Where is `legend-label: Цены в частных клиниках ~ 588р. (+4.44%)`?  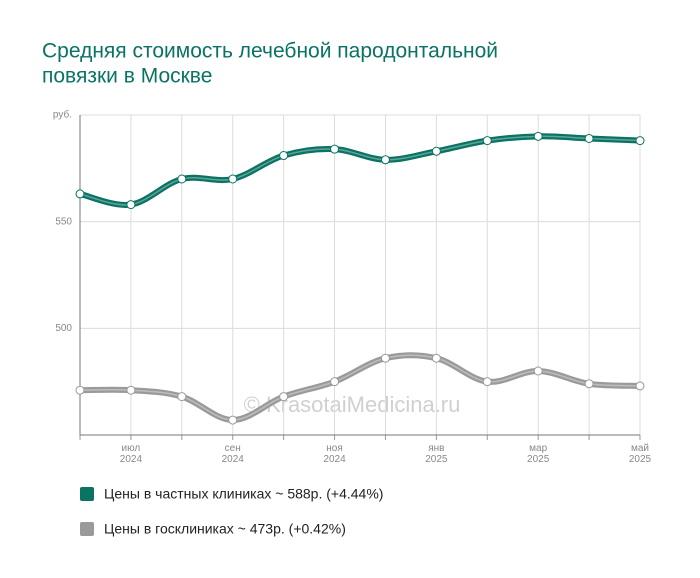 legend-label: Цены в частных клиниках ~ 588р. (+4.44%) is located at coordinates (243, 494).